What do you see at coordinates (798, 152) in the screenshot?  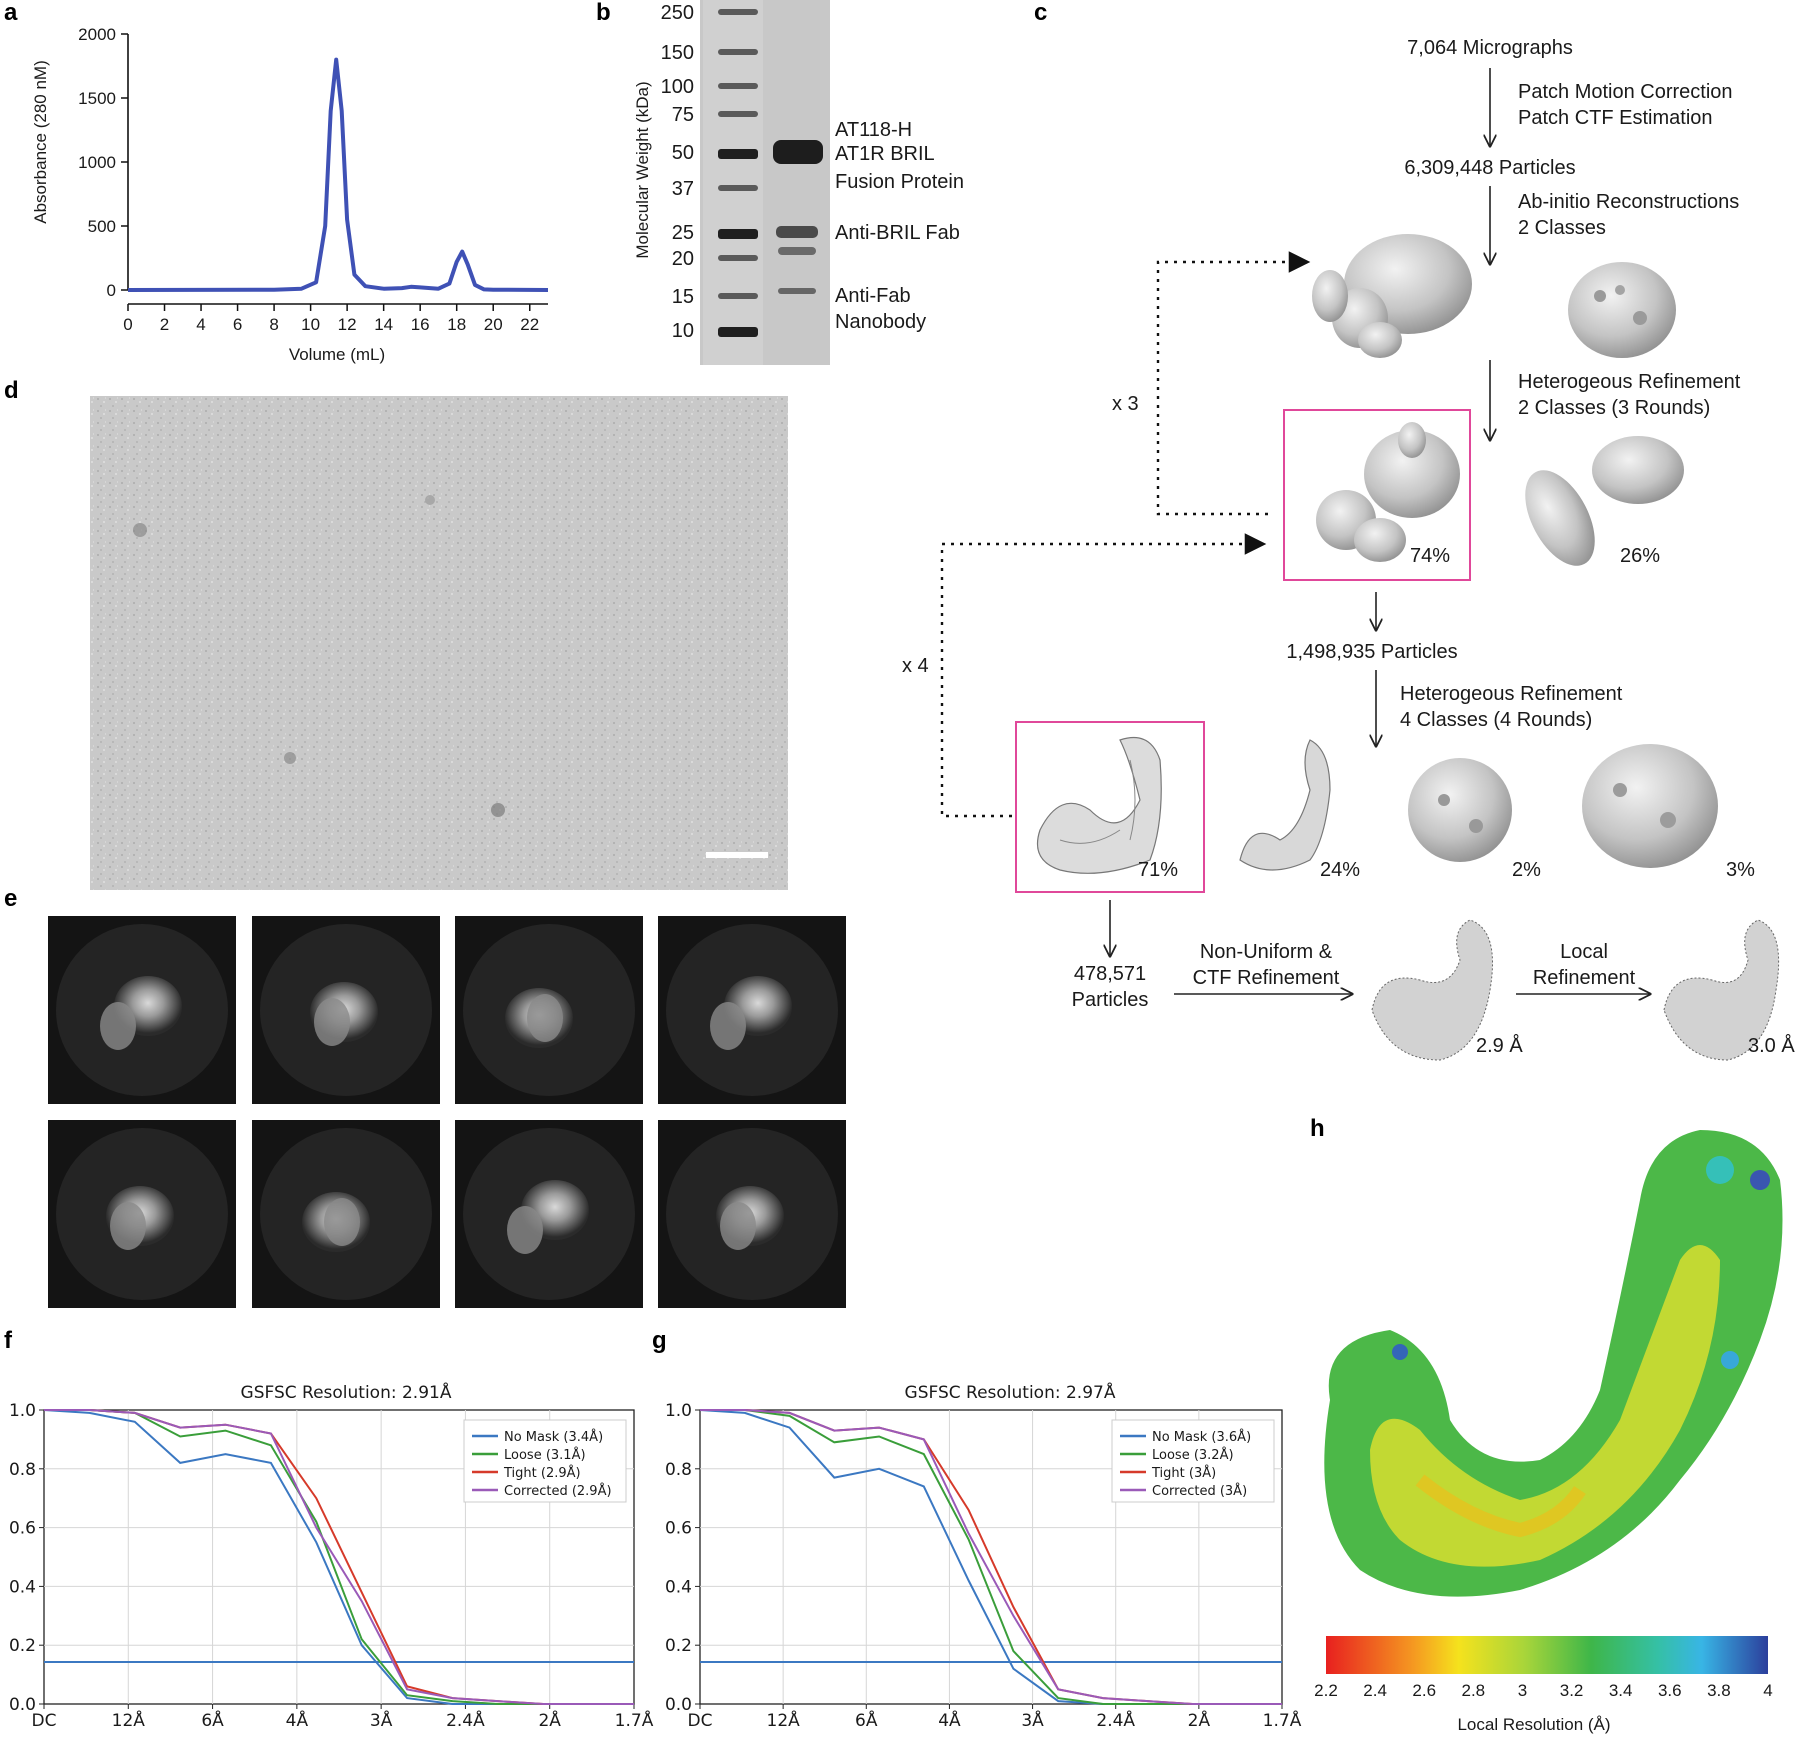 I see `gel-band-fusion` at bounding box center [798, 152].